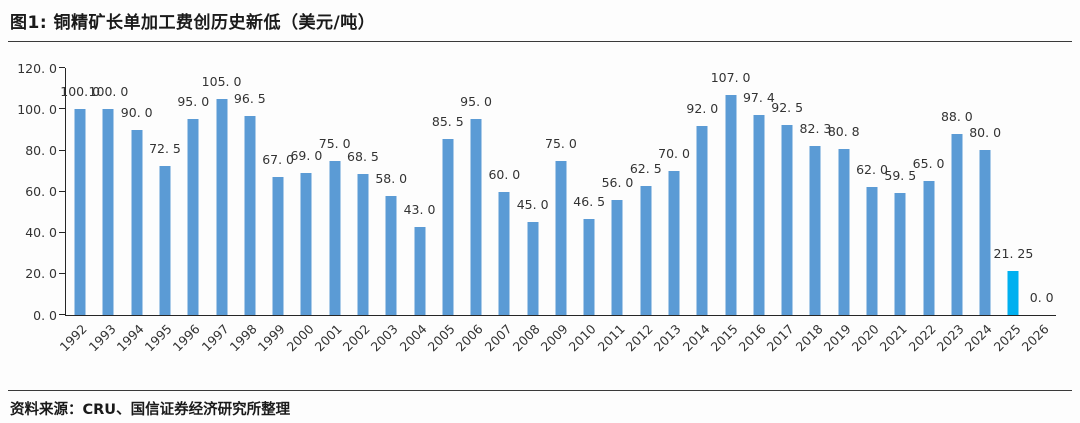 Image resolution: width=1080 pixels, height=423 pixels. I want to click on bar-slot-1993: 100. 0 1993, so click(106, 211).